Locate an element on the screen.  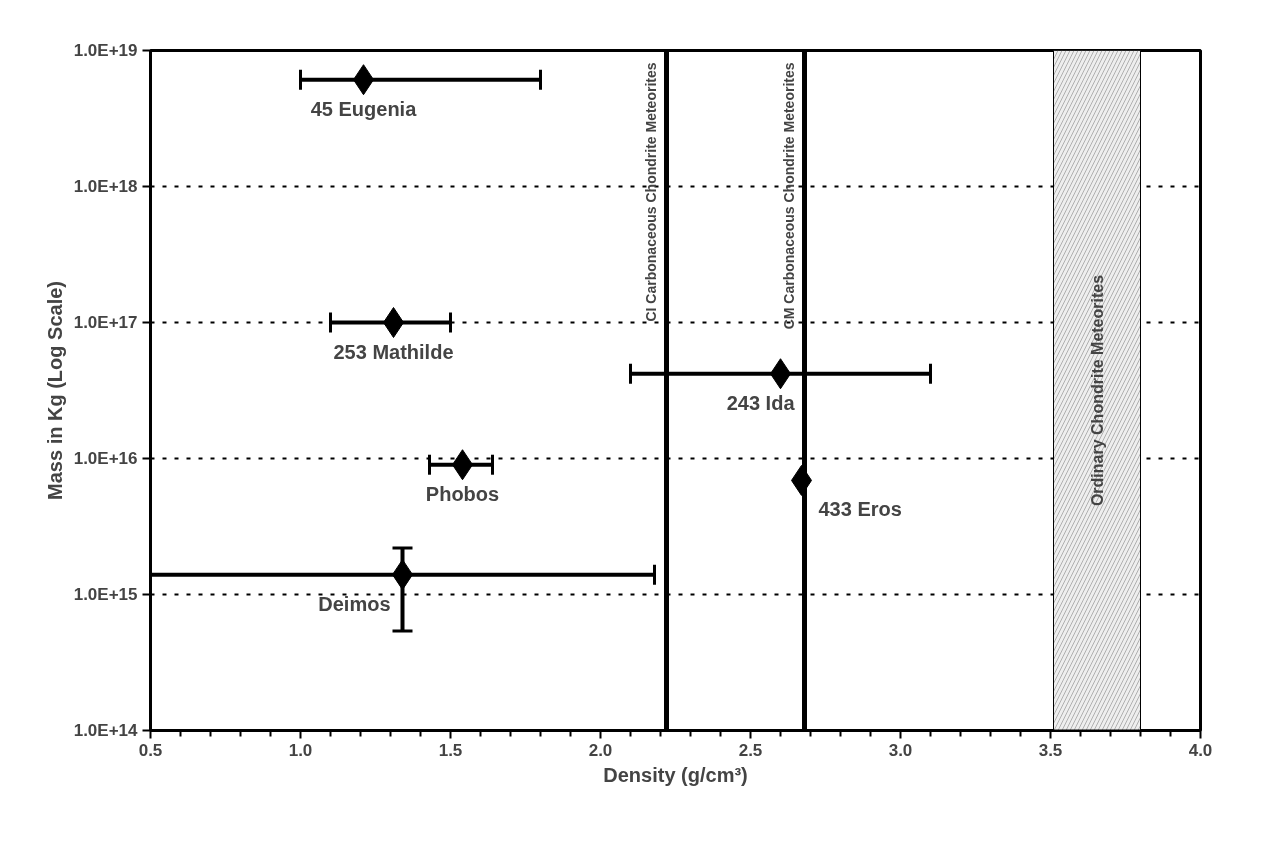
annotation: 433 Eros is located at coordinates (860, 509).